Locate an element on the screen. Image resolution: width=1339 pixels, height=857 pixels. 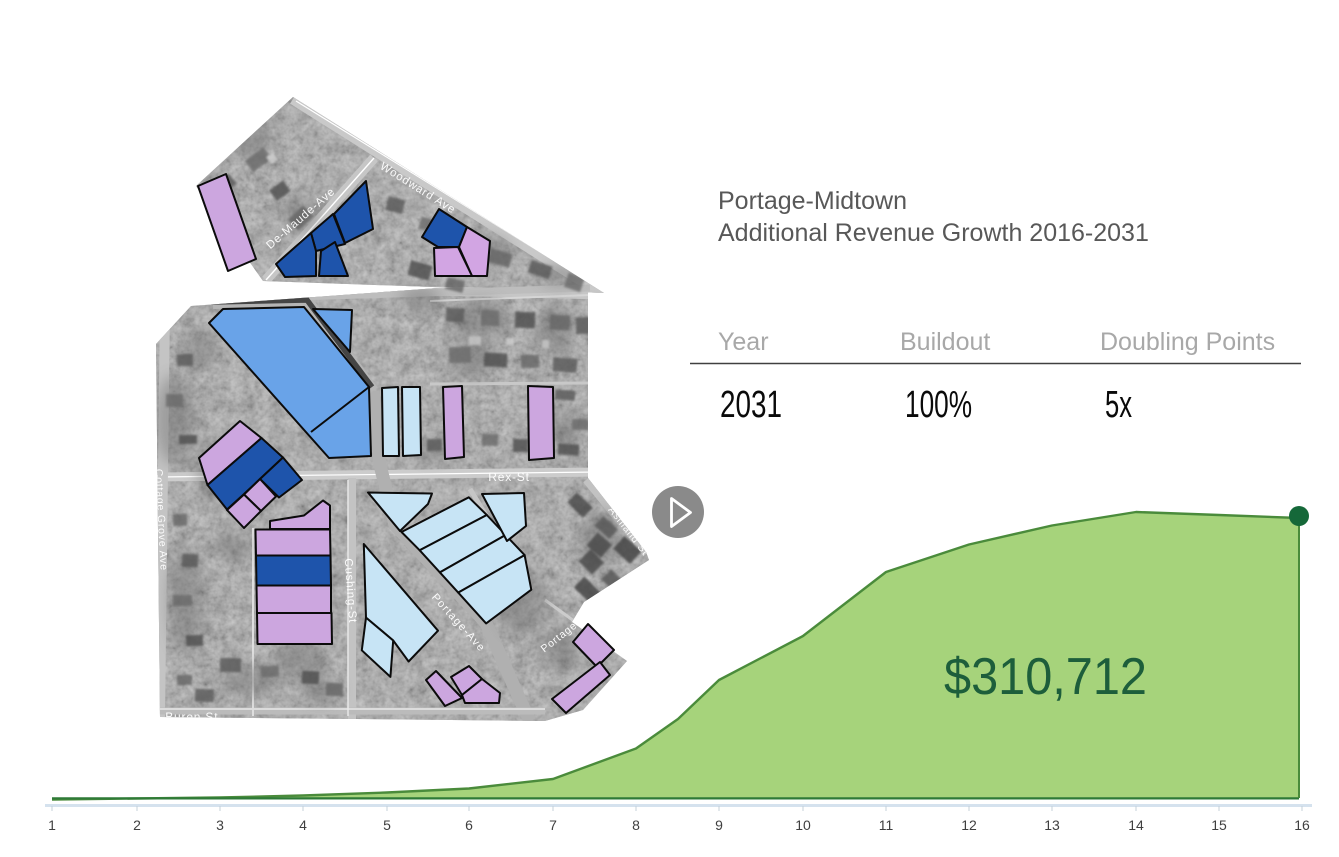
svg-text: Doubling Points is located at coordinates (1187, 342).